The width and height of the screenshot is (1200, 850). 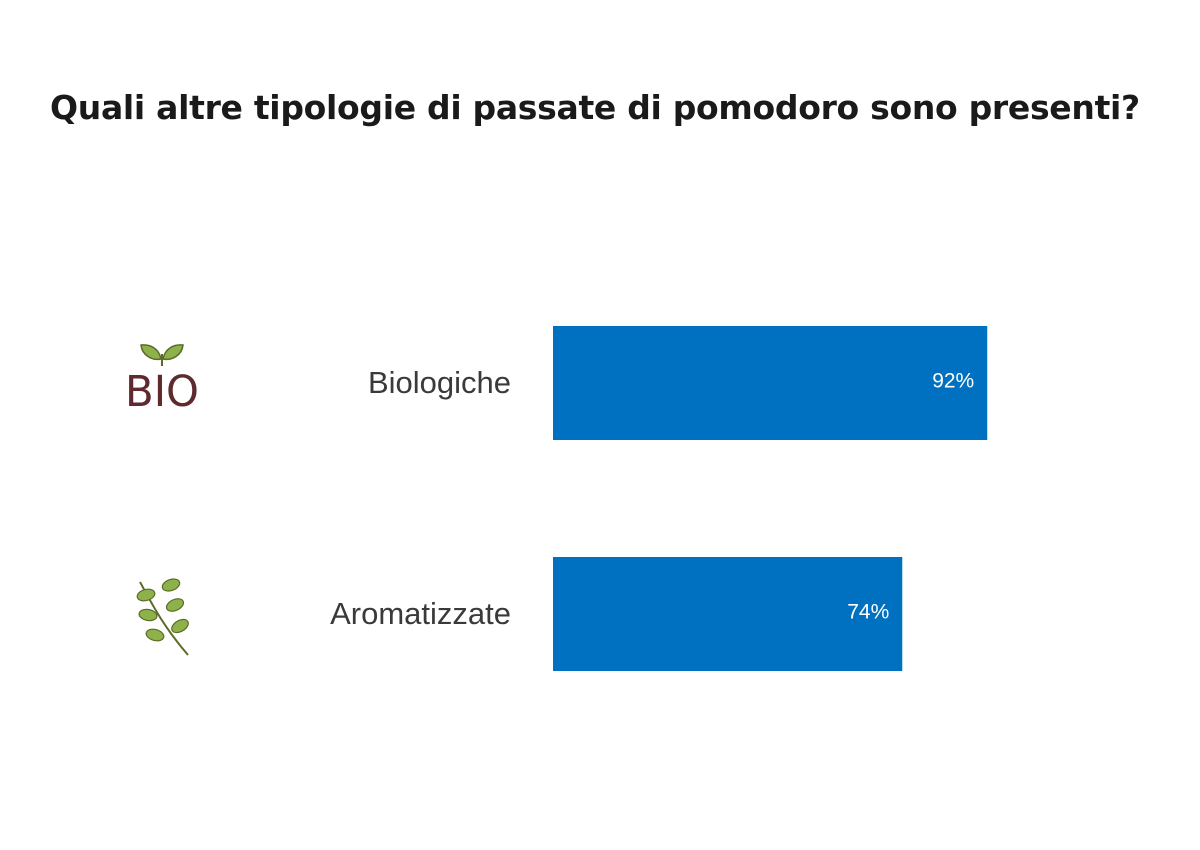 I want to click on value-label: 74%, so click(x=868, y=612).